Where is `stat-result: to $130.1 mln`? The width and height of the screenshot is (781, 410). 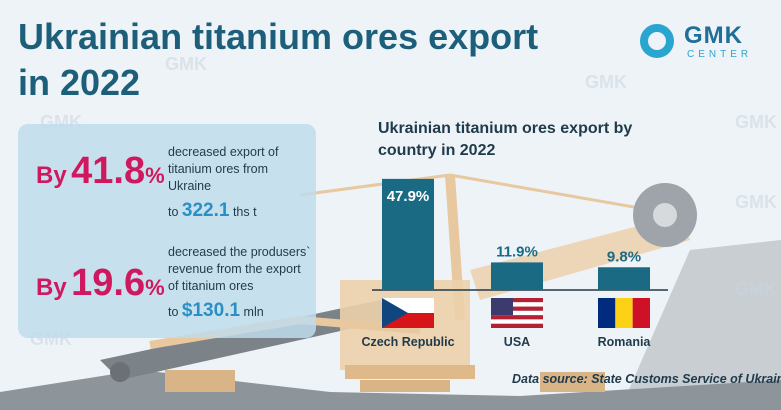 stat-result: to $130.1 mln is located at coordinates (216, 311).